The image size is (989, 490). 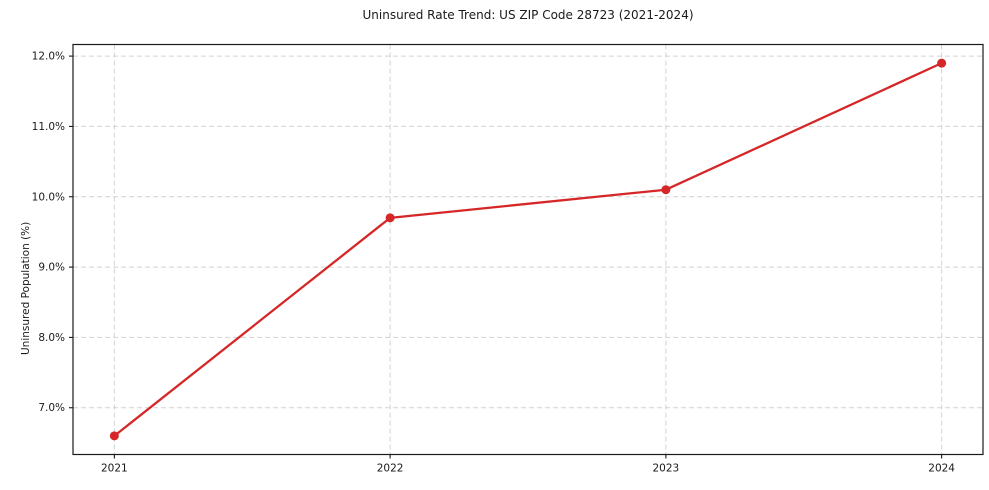 What do you see at coordinates (51, 268) in the screenshot?
I see `y-tick-label: 9.0%` at bounding box center [51, 268].